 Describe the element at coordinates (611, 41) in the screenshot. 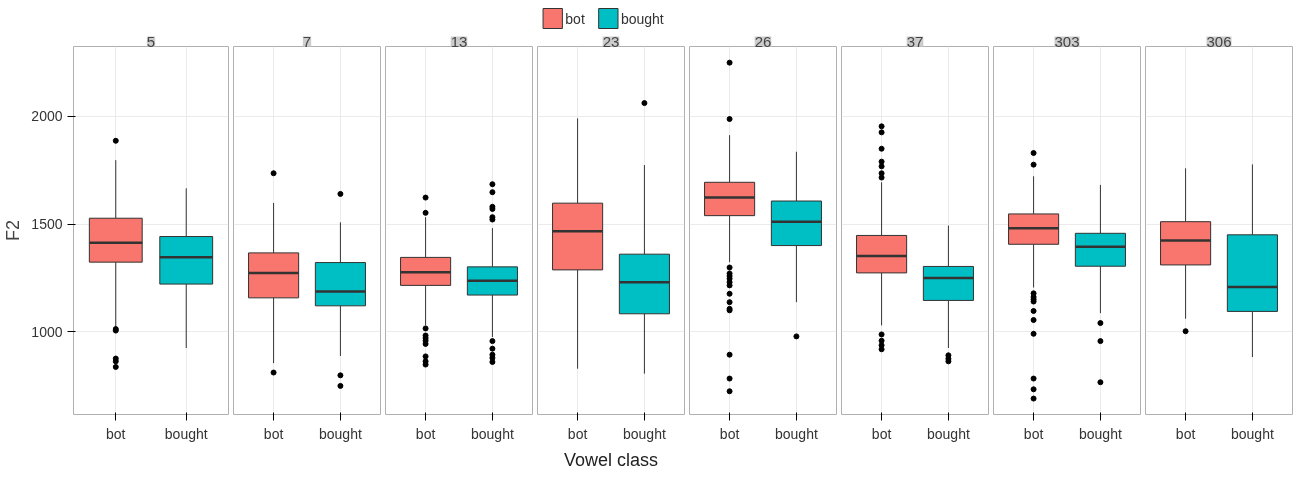

I see `chart-title: 23` at that location.